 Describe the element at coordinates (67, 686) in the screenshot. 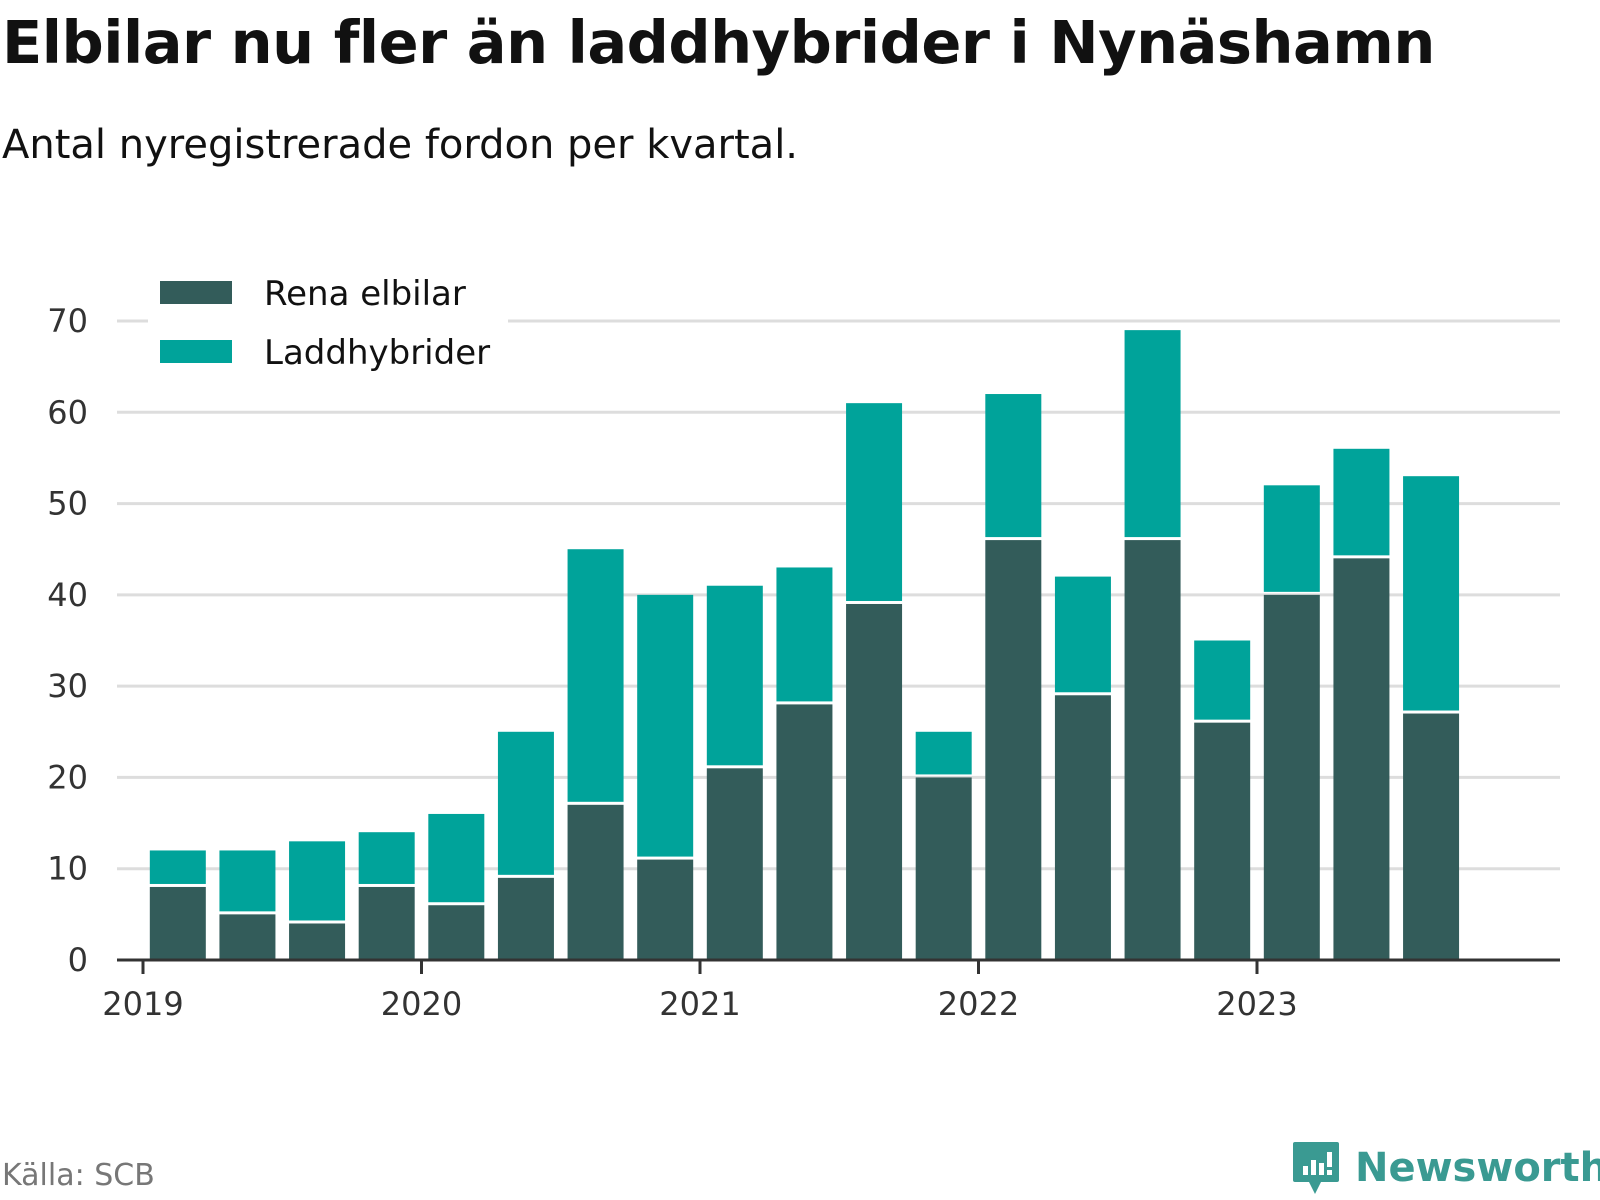

I see `y-tick-label: 30` at that location.